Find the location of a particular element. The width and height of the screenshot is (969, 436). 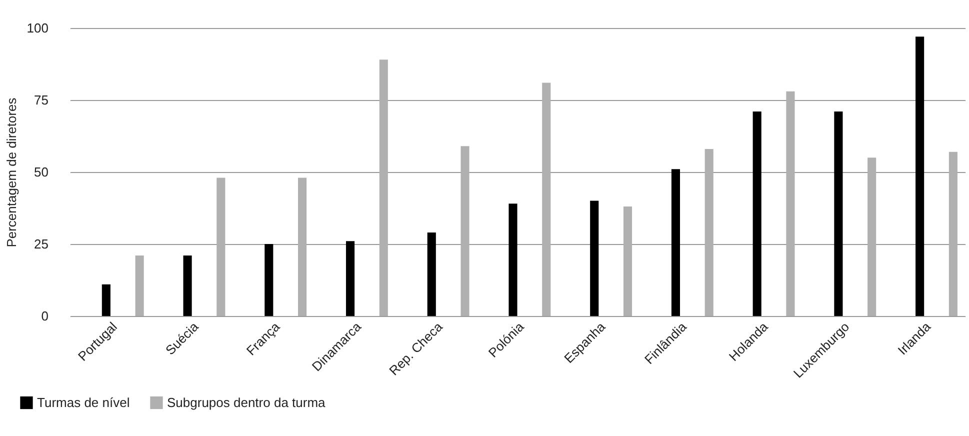

y-tick-label: 100 is located at coordinates (37, 28).